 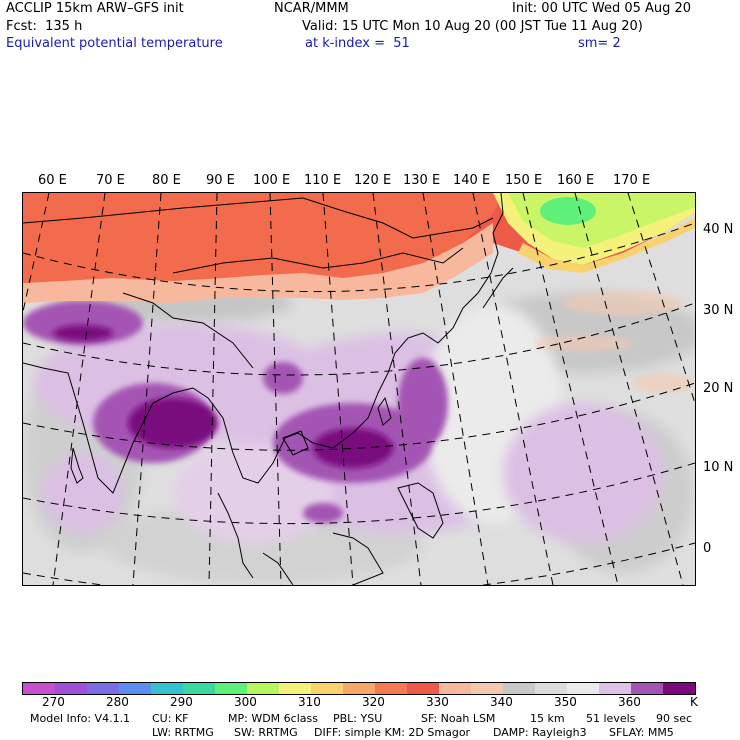 I want to click on colorbar-tick: 350, so click(x=565, y=702).